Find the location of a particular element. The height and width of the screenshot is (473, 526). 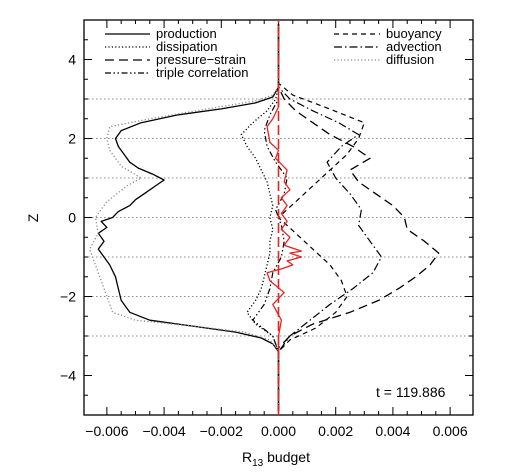

y-tick-label-4: 4 is located at coordinates (72, 60).